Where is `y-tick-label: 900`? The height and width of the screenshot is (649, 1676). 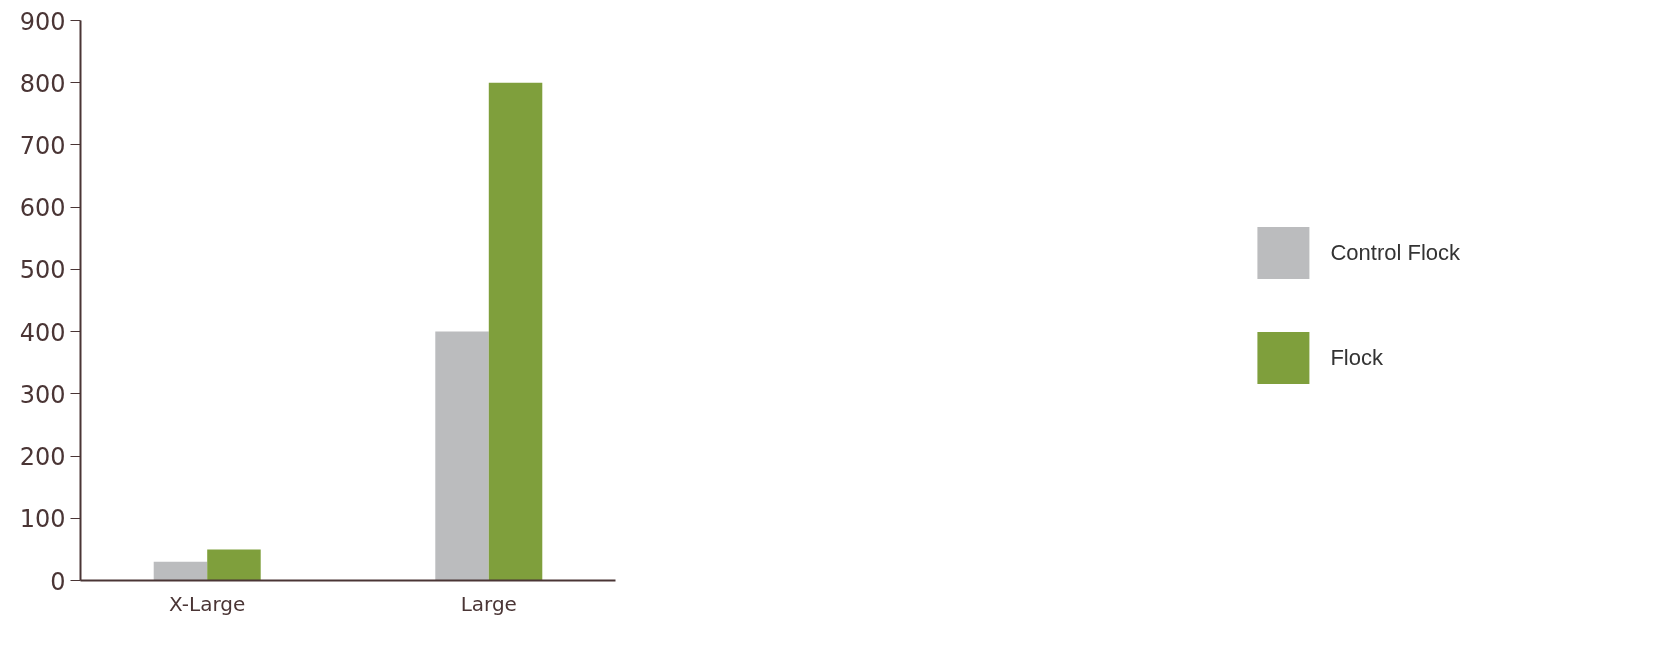 y-tick-label: 900 is located at coordinates (42, 21).